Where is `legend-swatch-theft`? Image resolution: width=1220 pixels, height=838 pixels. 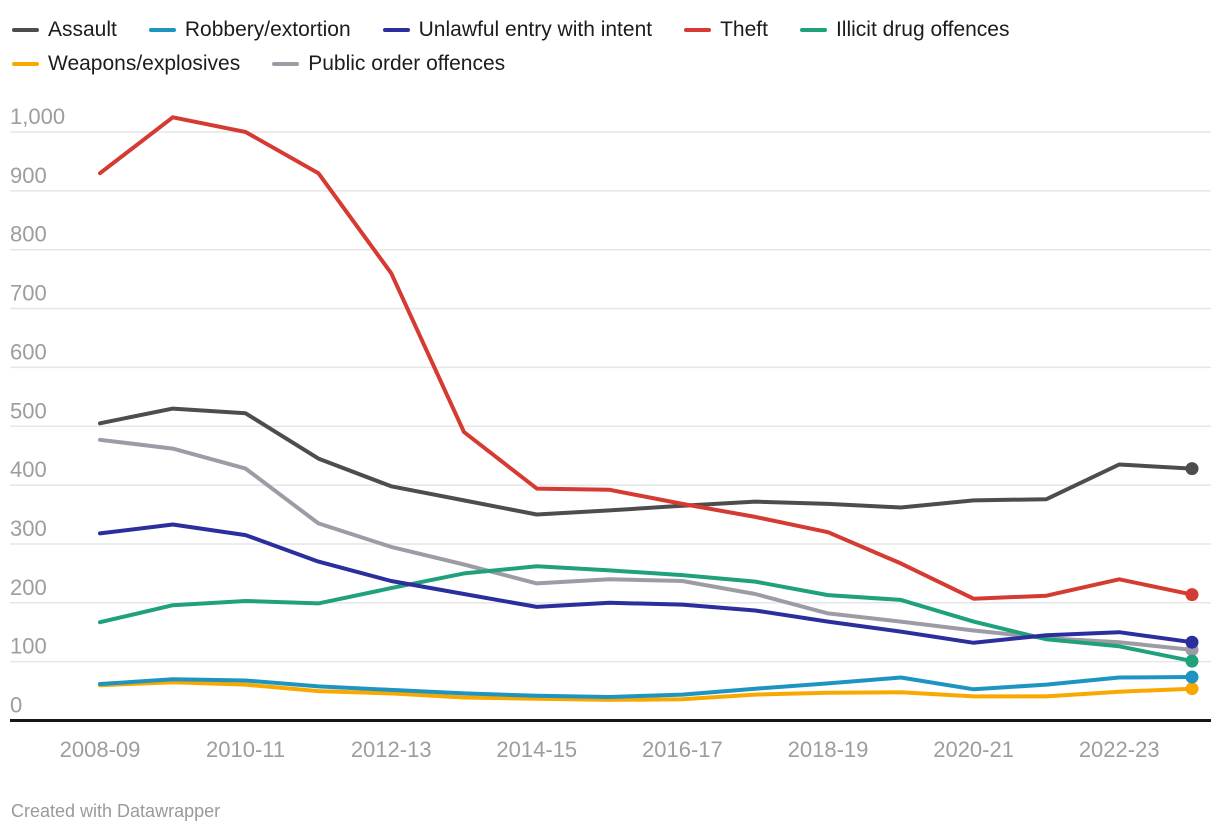 legend-swatch-theft is located at coordinates (698, 30).